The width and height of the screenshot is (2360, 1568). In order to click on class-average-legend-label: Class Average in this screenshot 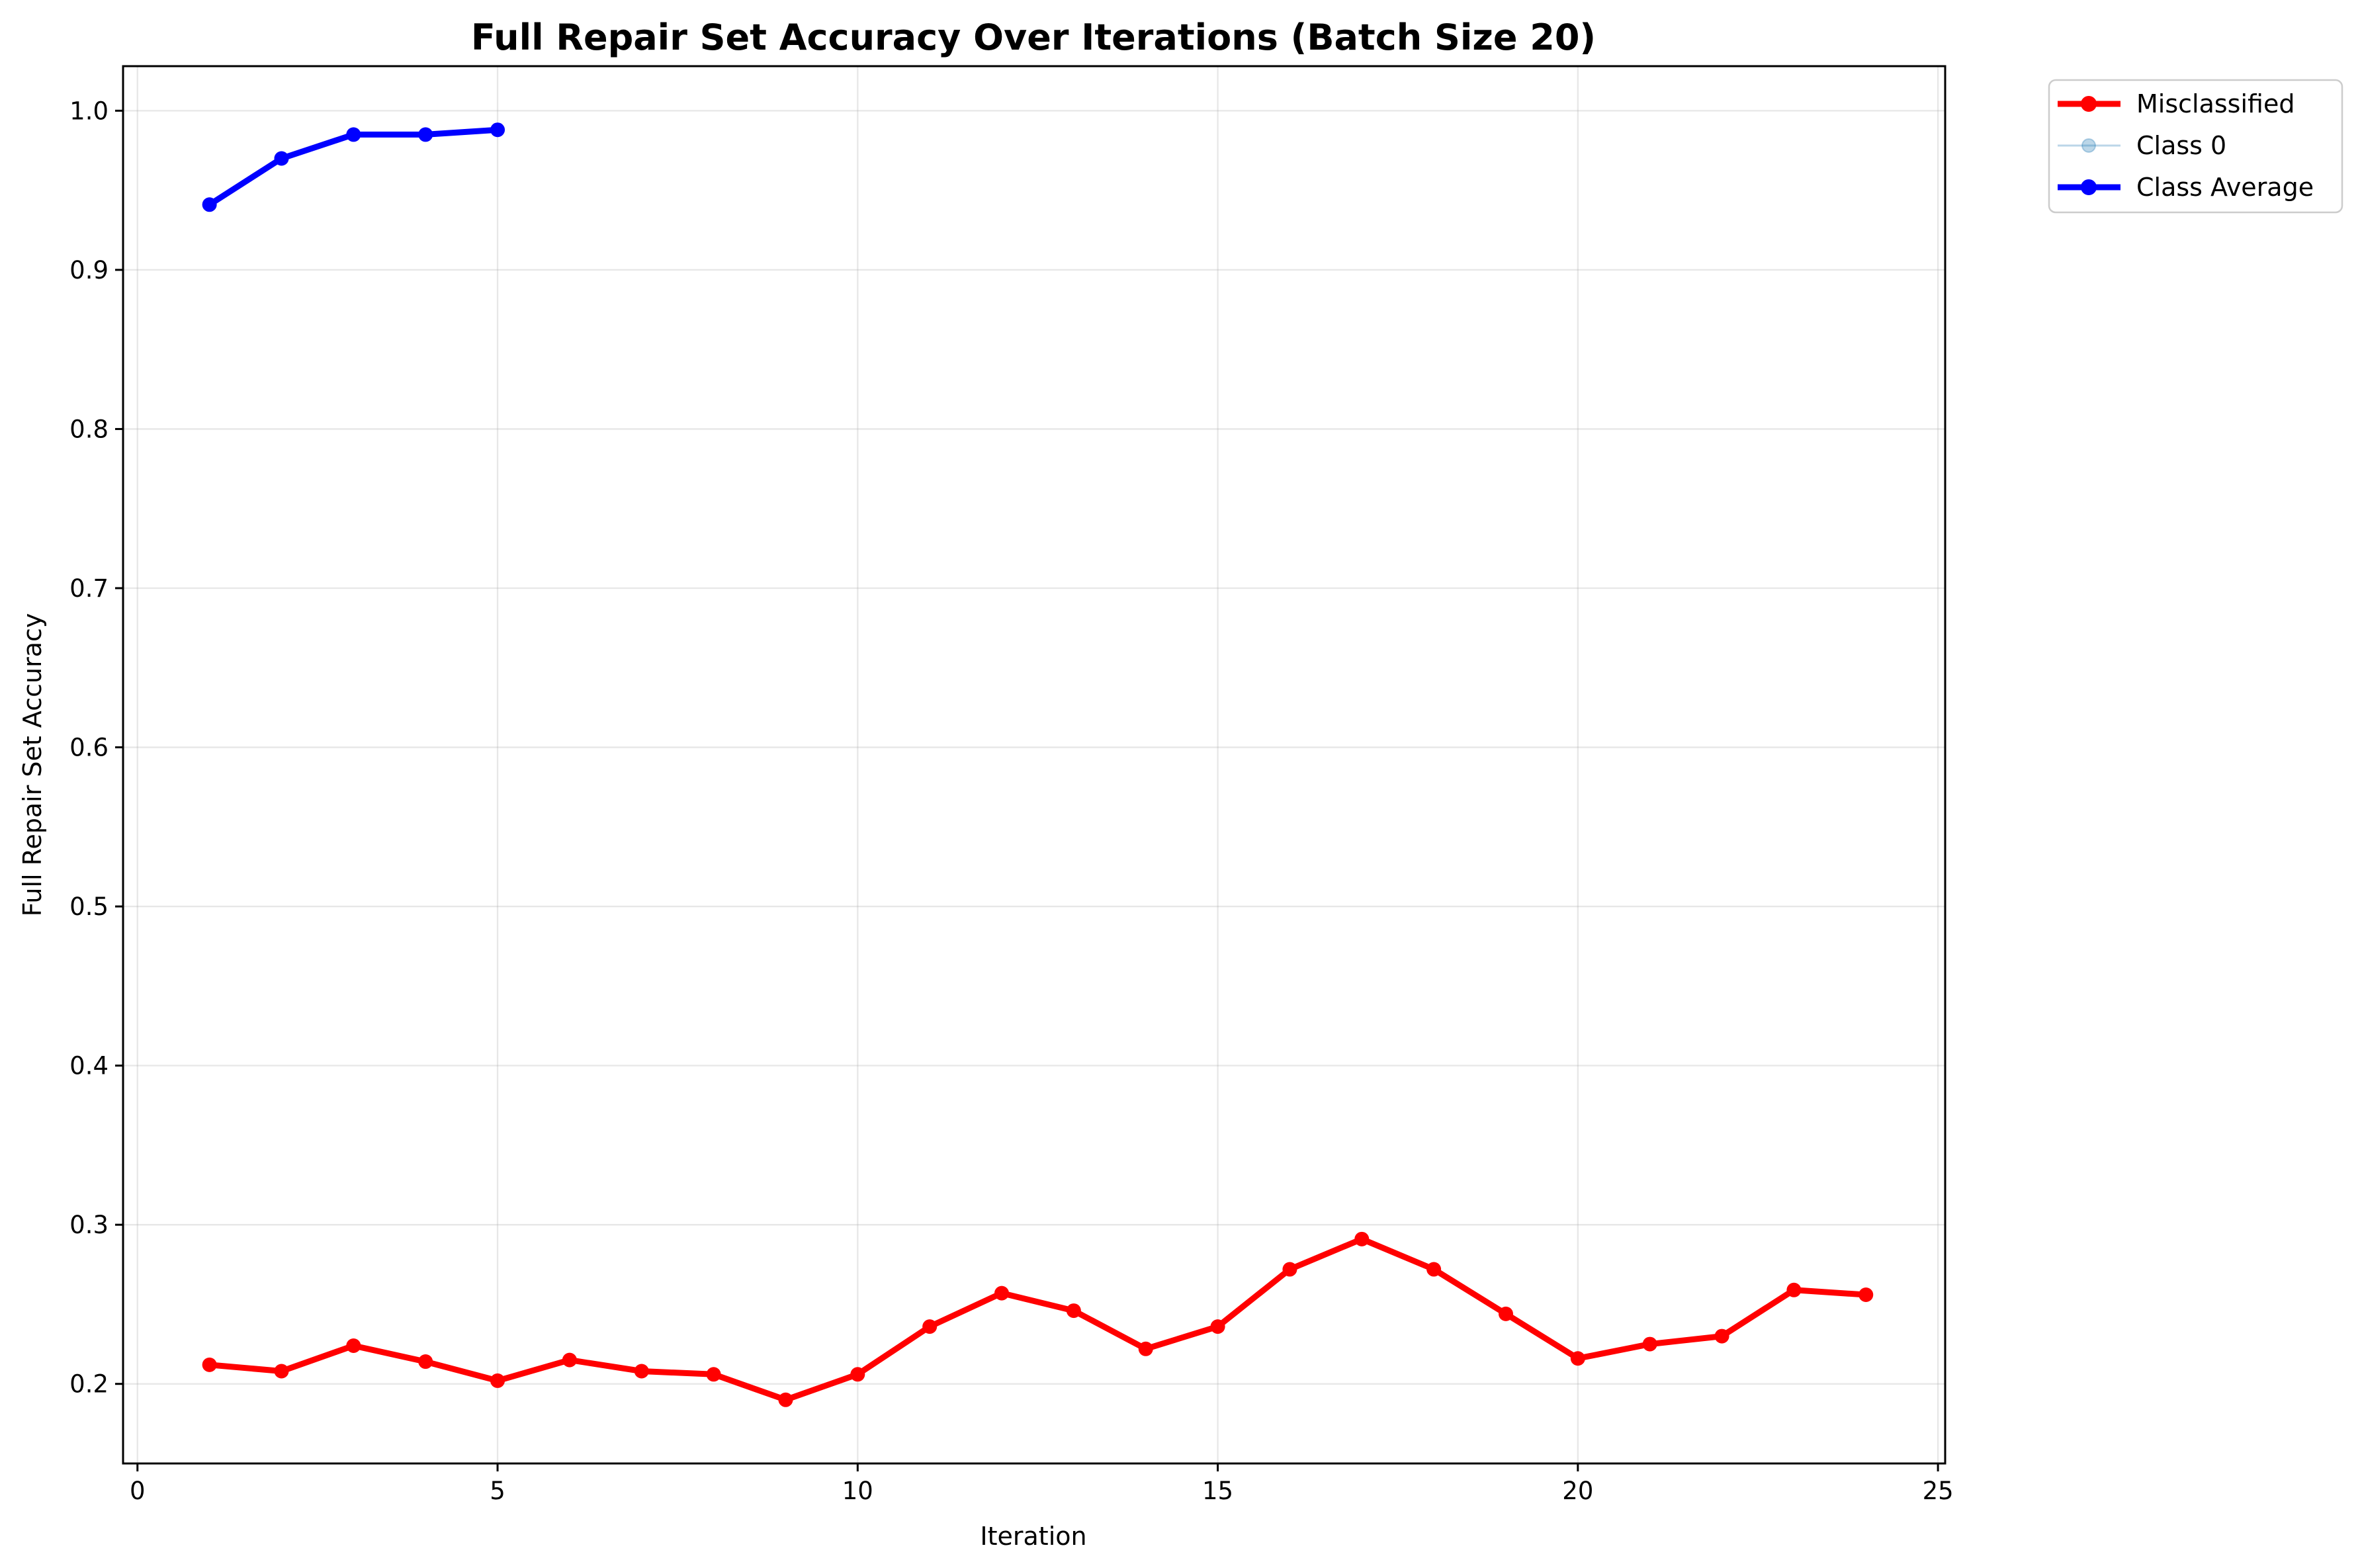, I will do `click(2225, 188)`.